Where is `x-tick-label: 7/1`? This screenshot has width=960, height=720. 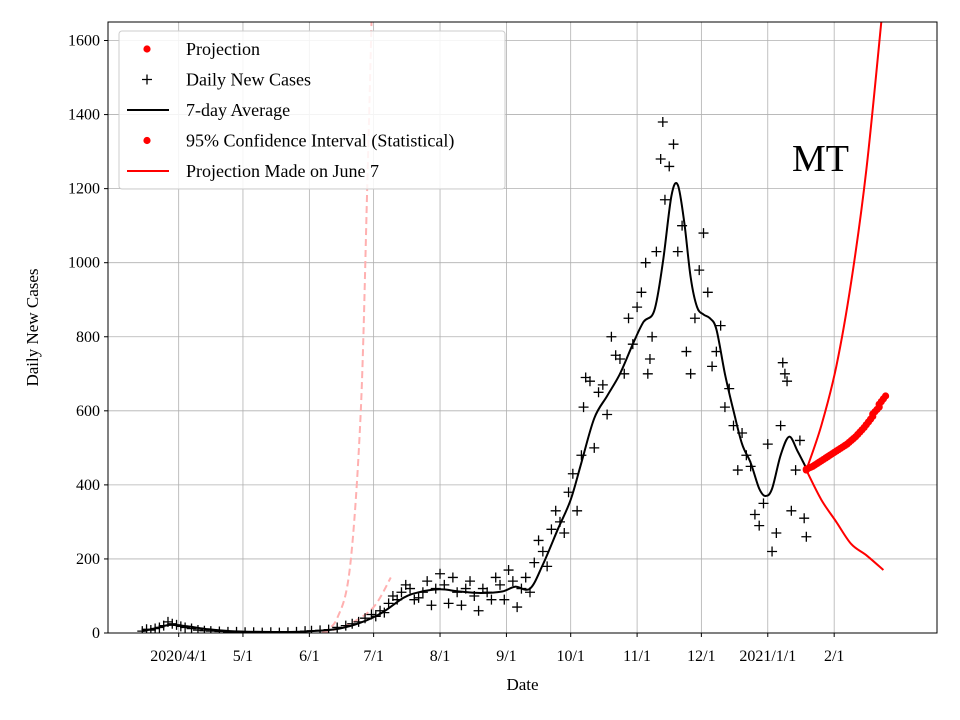 x-tick-label: 7/1 is located at coordinates (373, 656).